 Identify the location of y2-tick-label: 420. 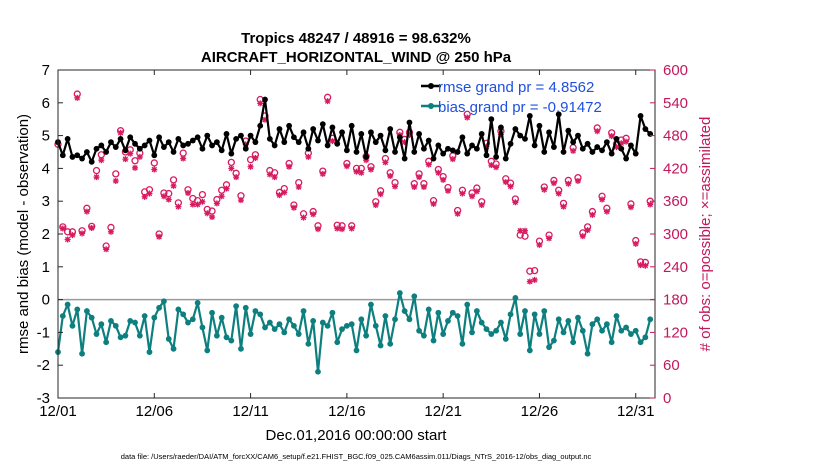
(675, 168).